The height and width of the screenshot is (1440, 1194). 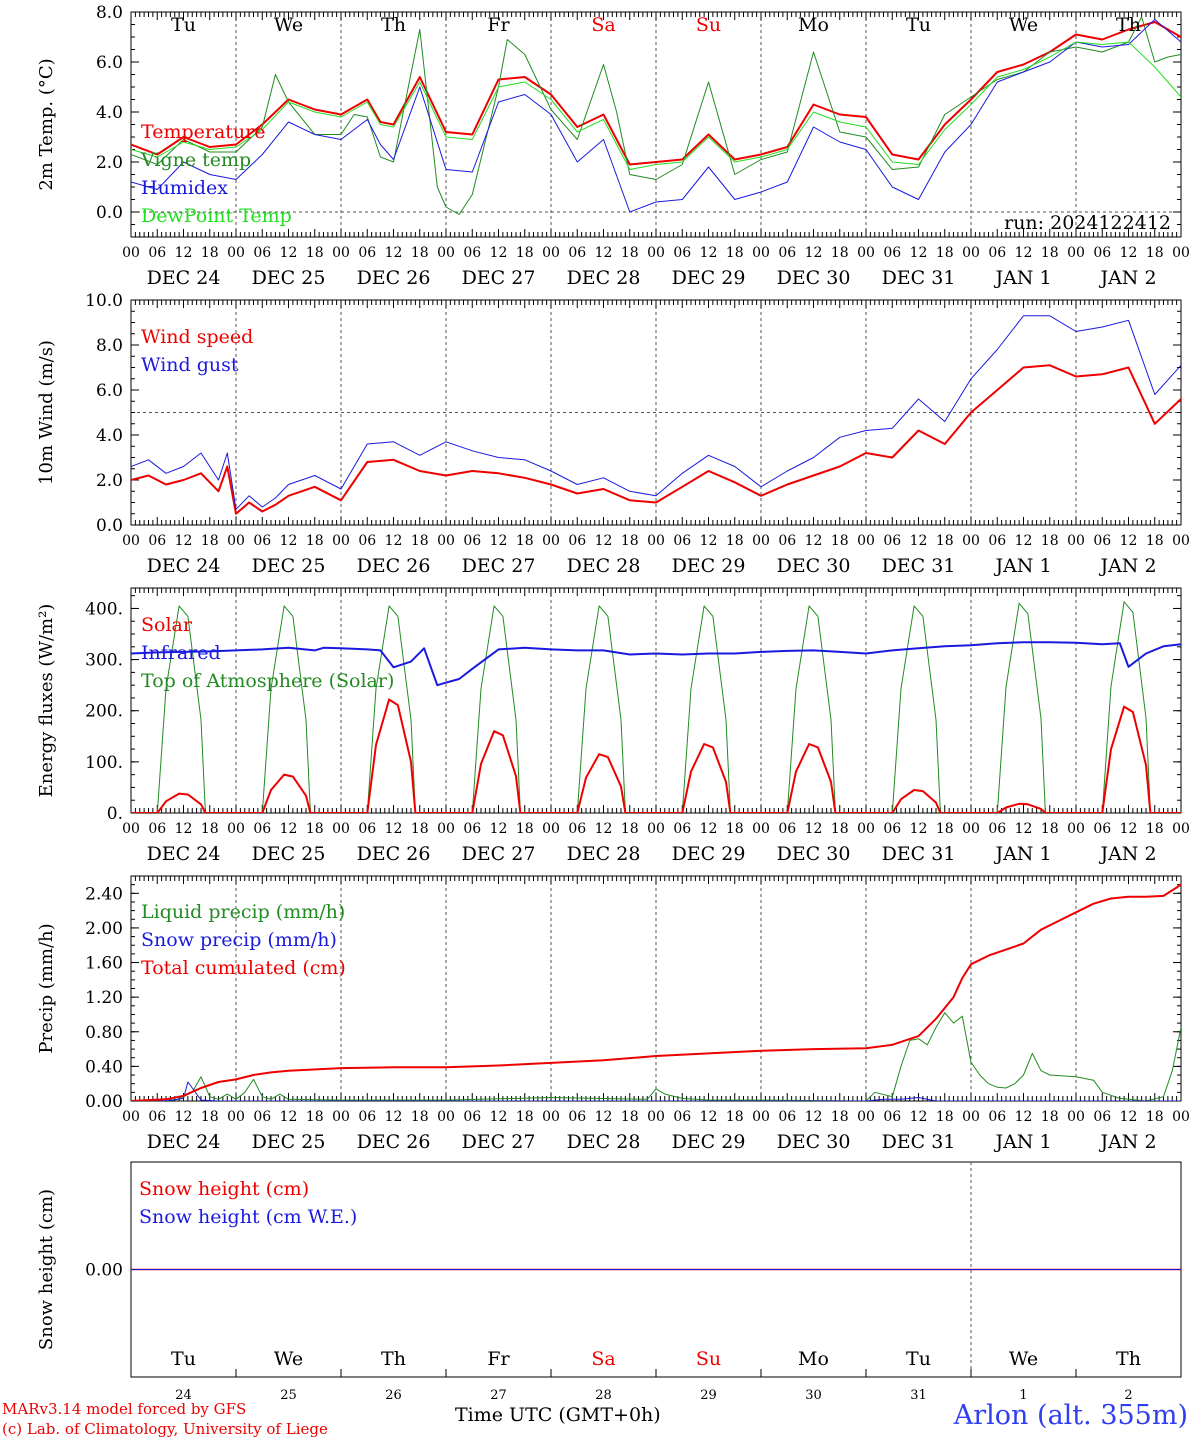 I want to click on temperature-frame, so click(x=656, y=124).